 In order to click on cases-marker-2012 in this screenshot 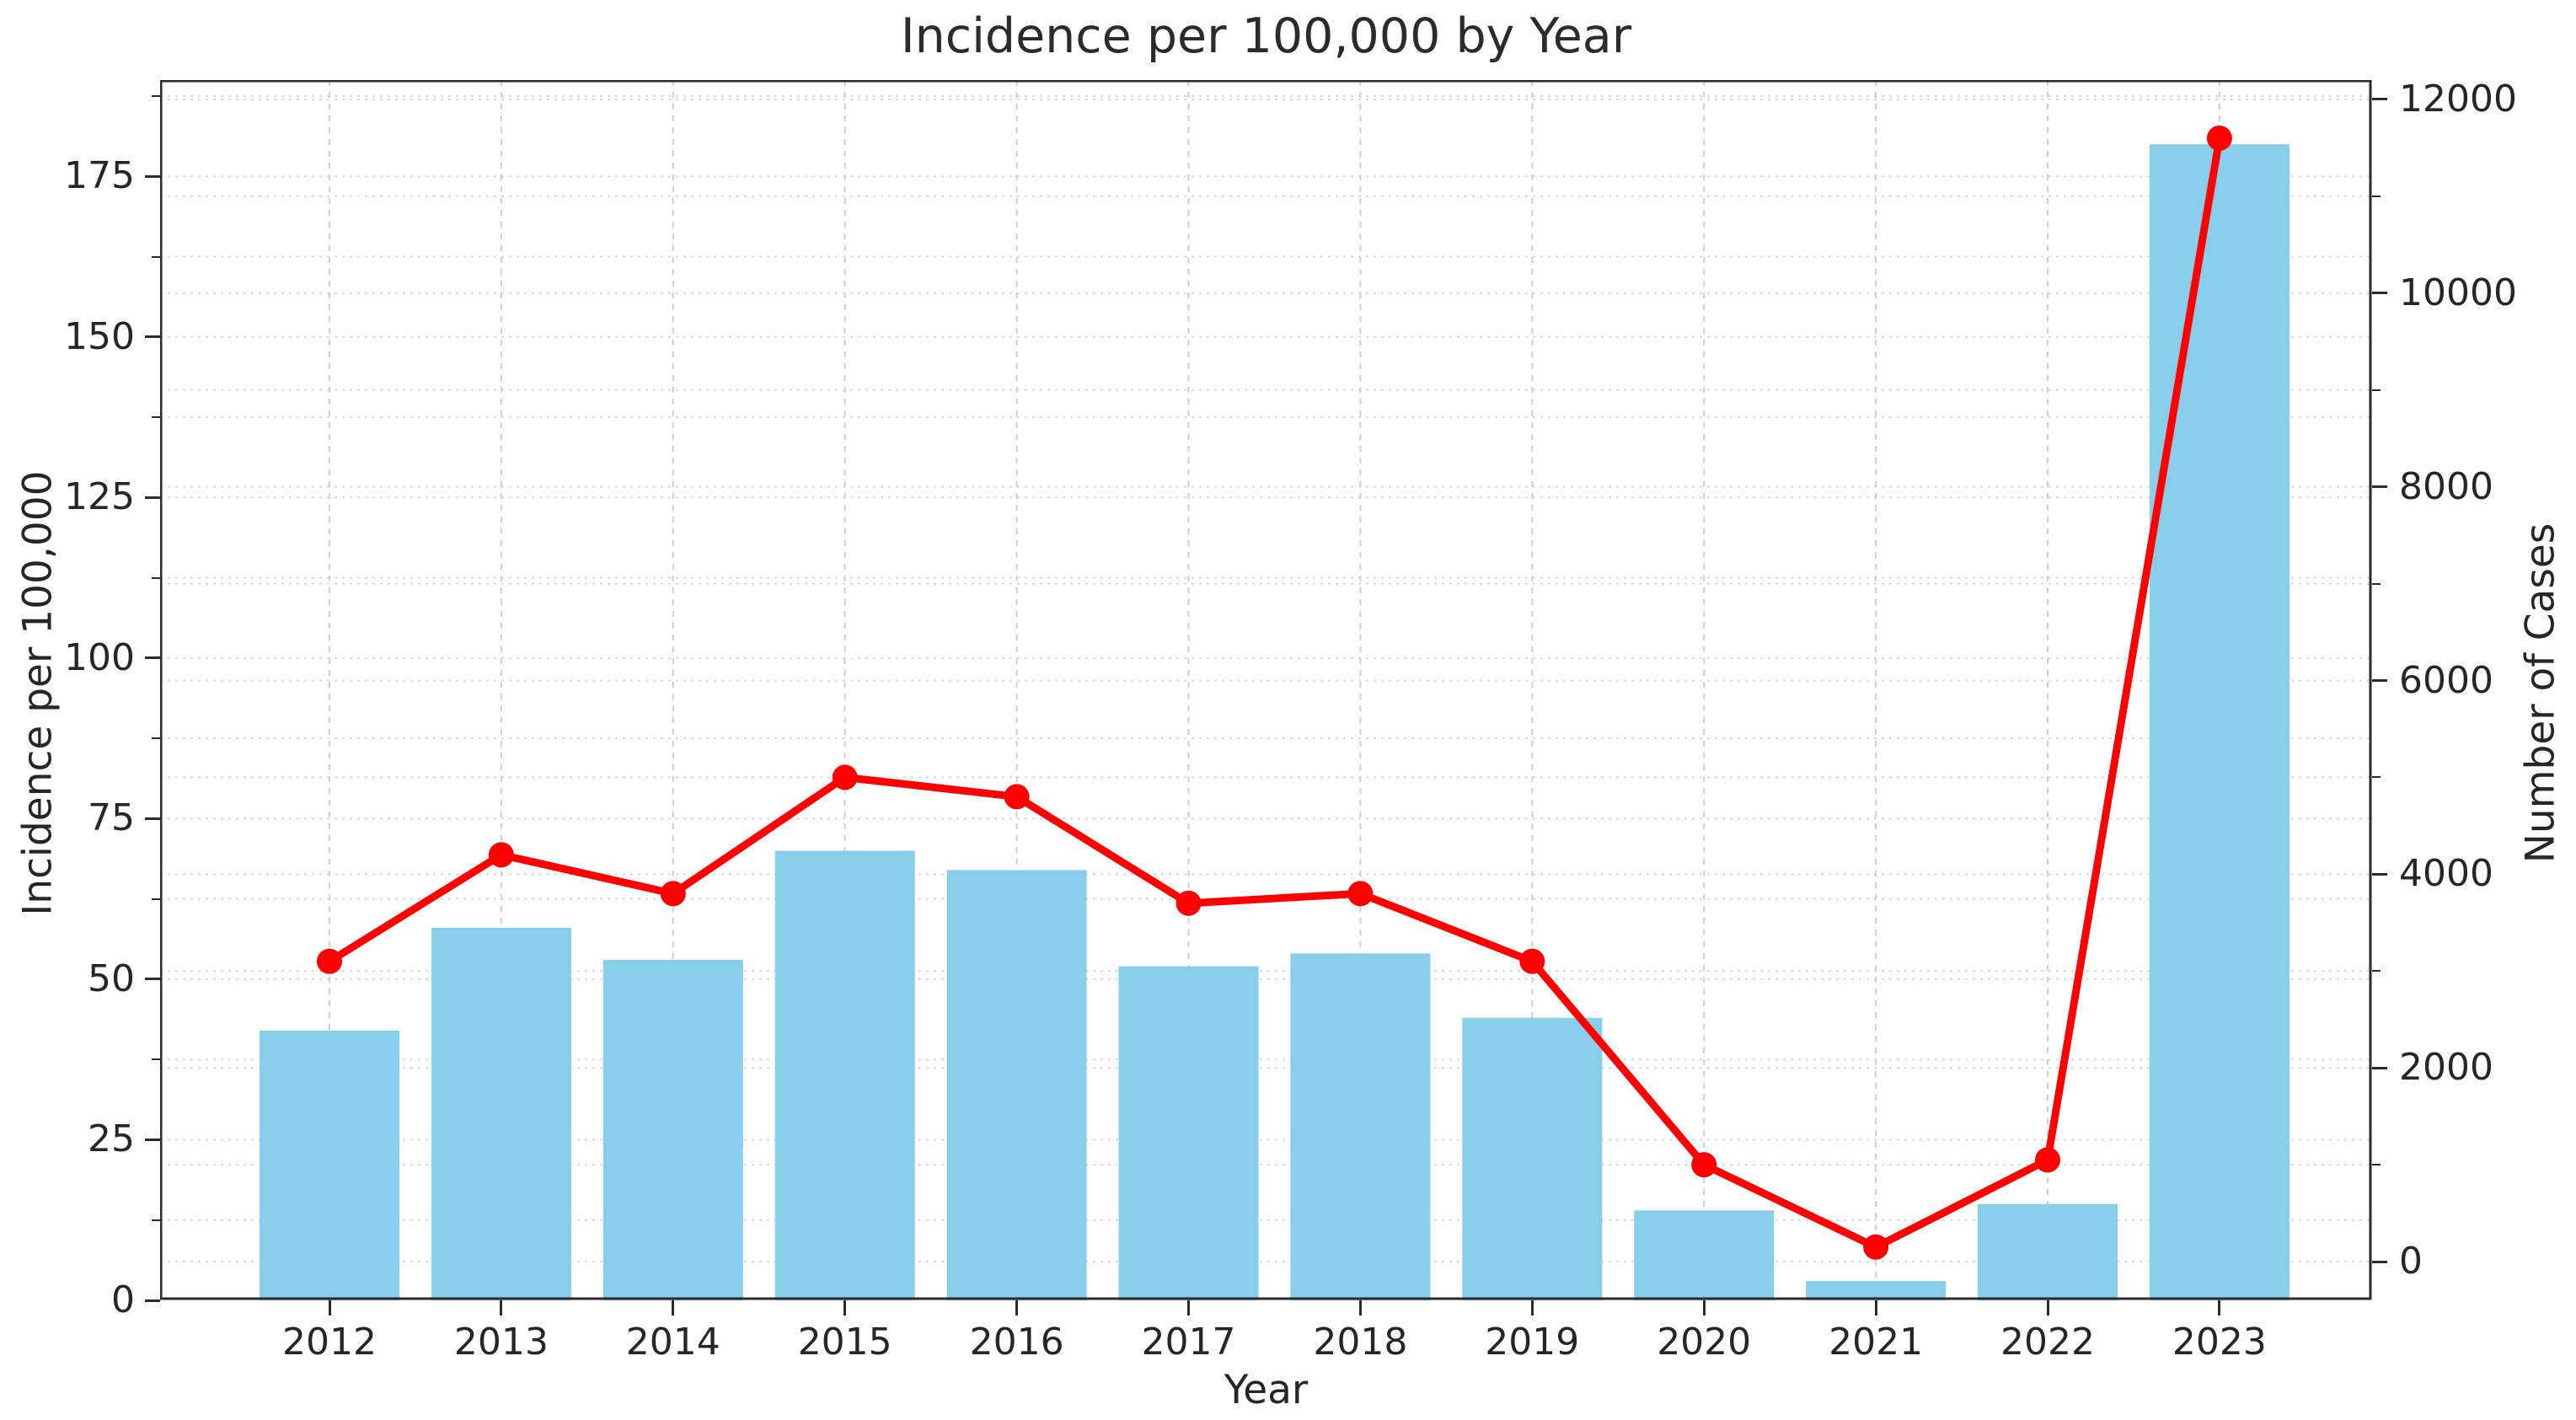, I will do `click(329, 961)`.